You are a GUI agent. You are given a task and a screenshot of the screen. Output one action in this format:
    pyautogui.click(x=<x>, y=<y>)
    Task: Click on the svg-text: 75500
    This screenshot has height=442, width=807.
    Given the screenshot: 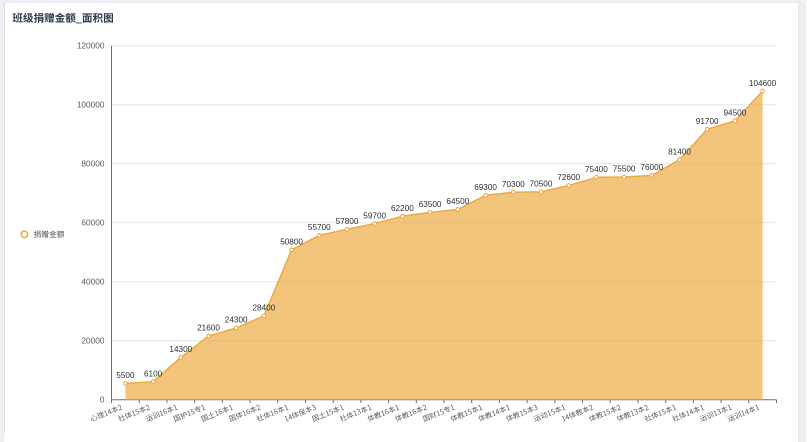 What is the action you would take?
    pyautogui.click(x=624, y=169)
    